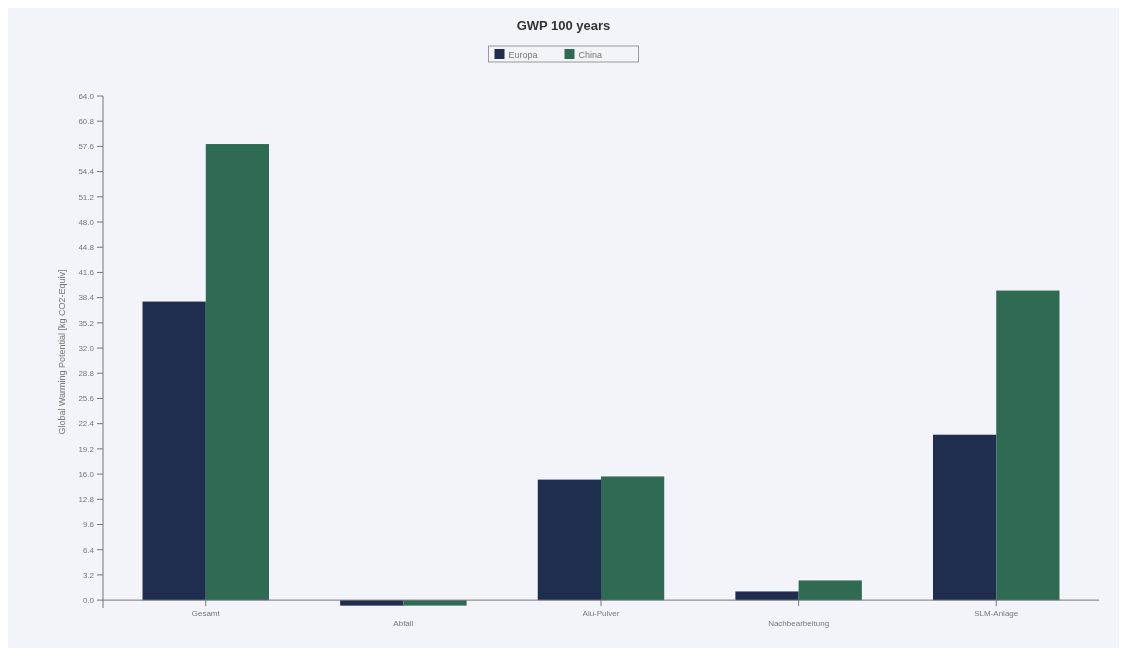  Describe the element at coordinates (86, 323) in the screenshot. I see `y-tick-label: 35.2` at that location.